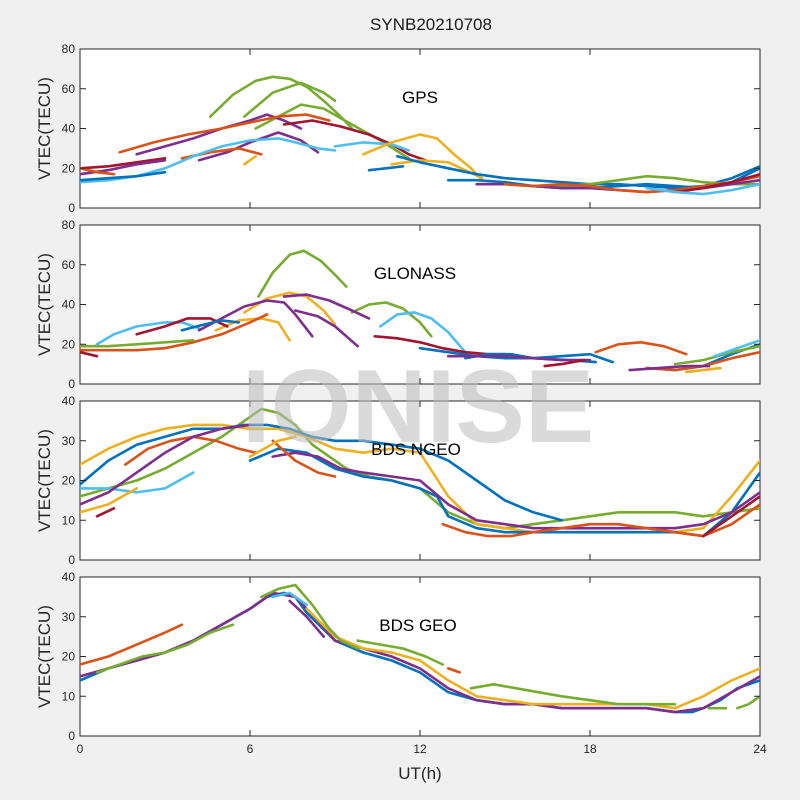 The image size is (800, 800). What do you see at coordinates (760, 749) in the screenshot?
I see `x-tick-label: 24` at bounding box center [760, 749].